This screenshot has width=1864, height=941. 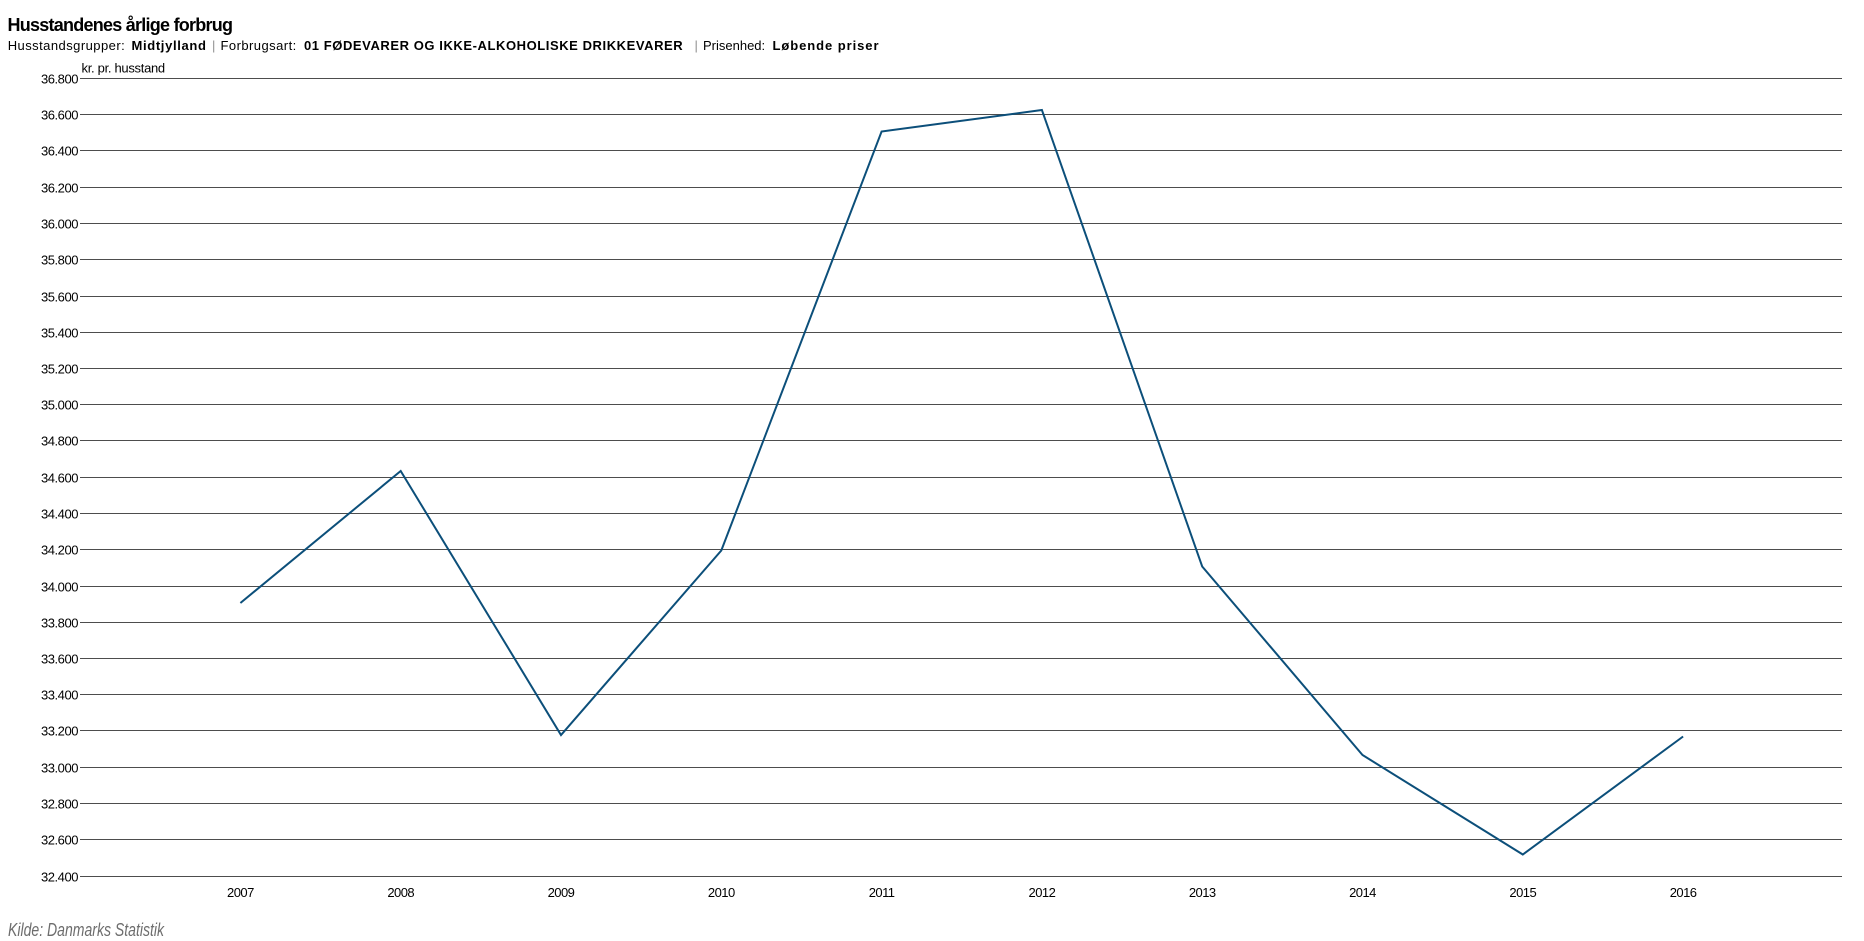 I want to click on svg-text: 36.400, so click(x=59, y=151).